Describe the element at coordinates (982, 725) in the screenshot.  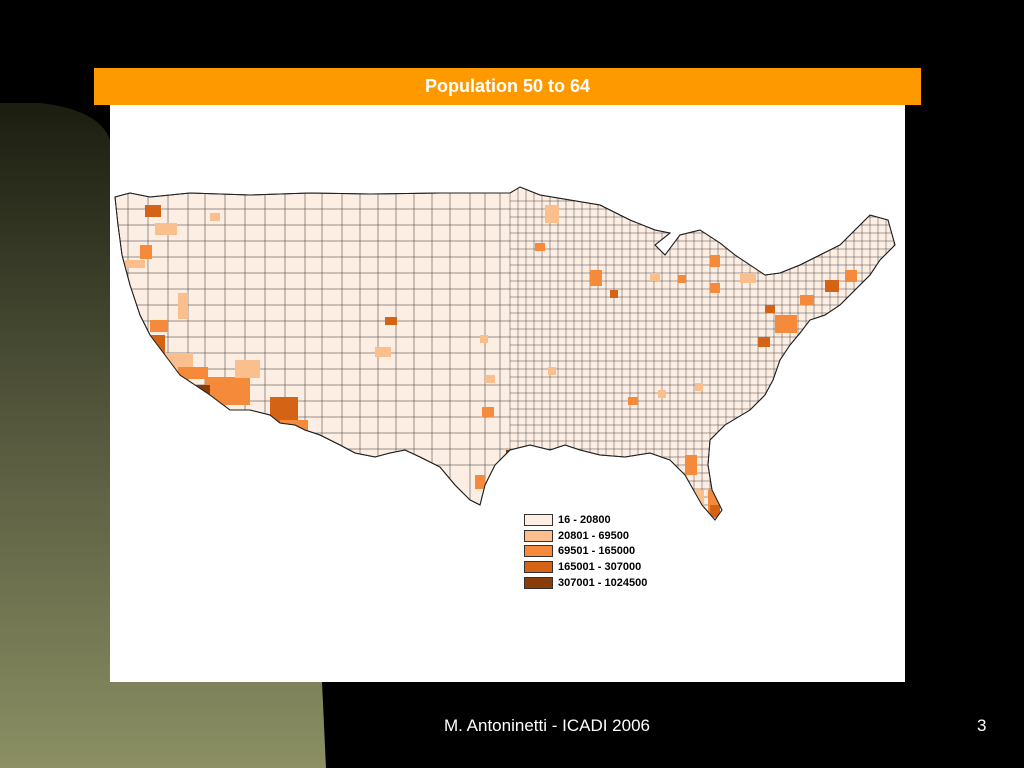
I see `page-number: 3` at that location.